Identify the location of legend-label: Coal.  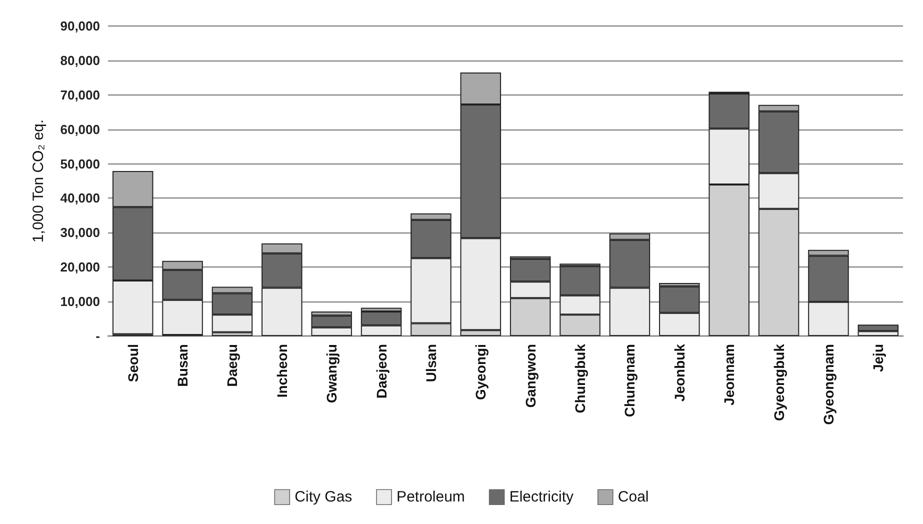
(633, 497).